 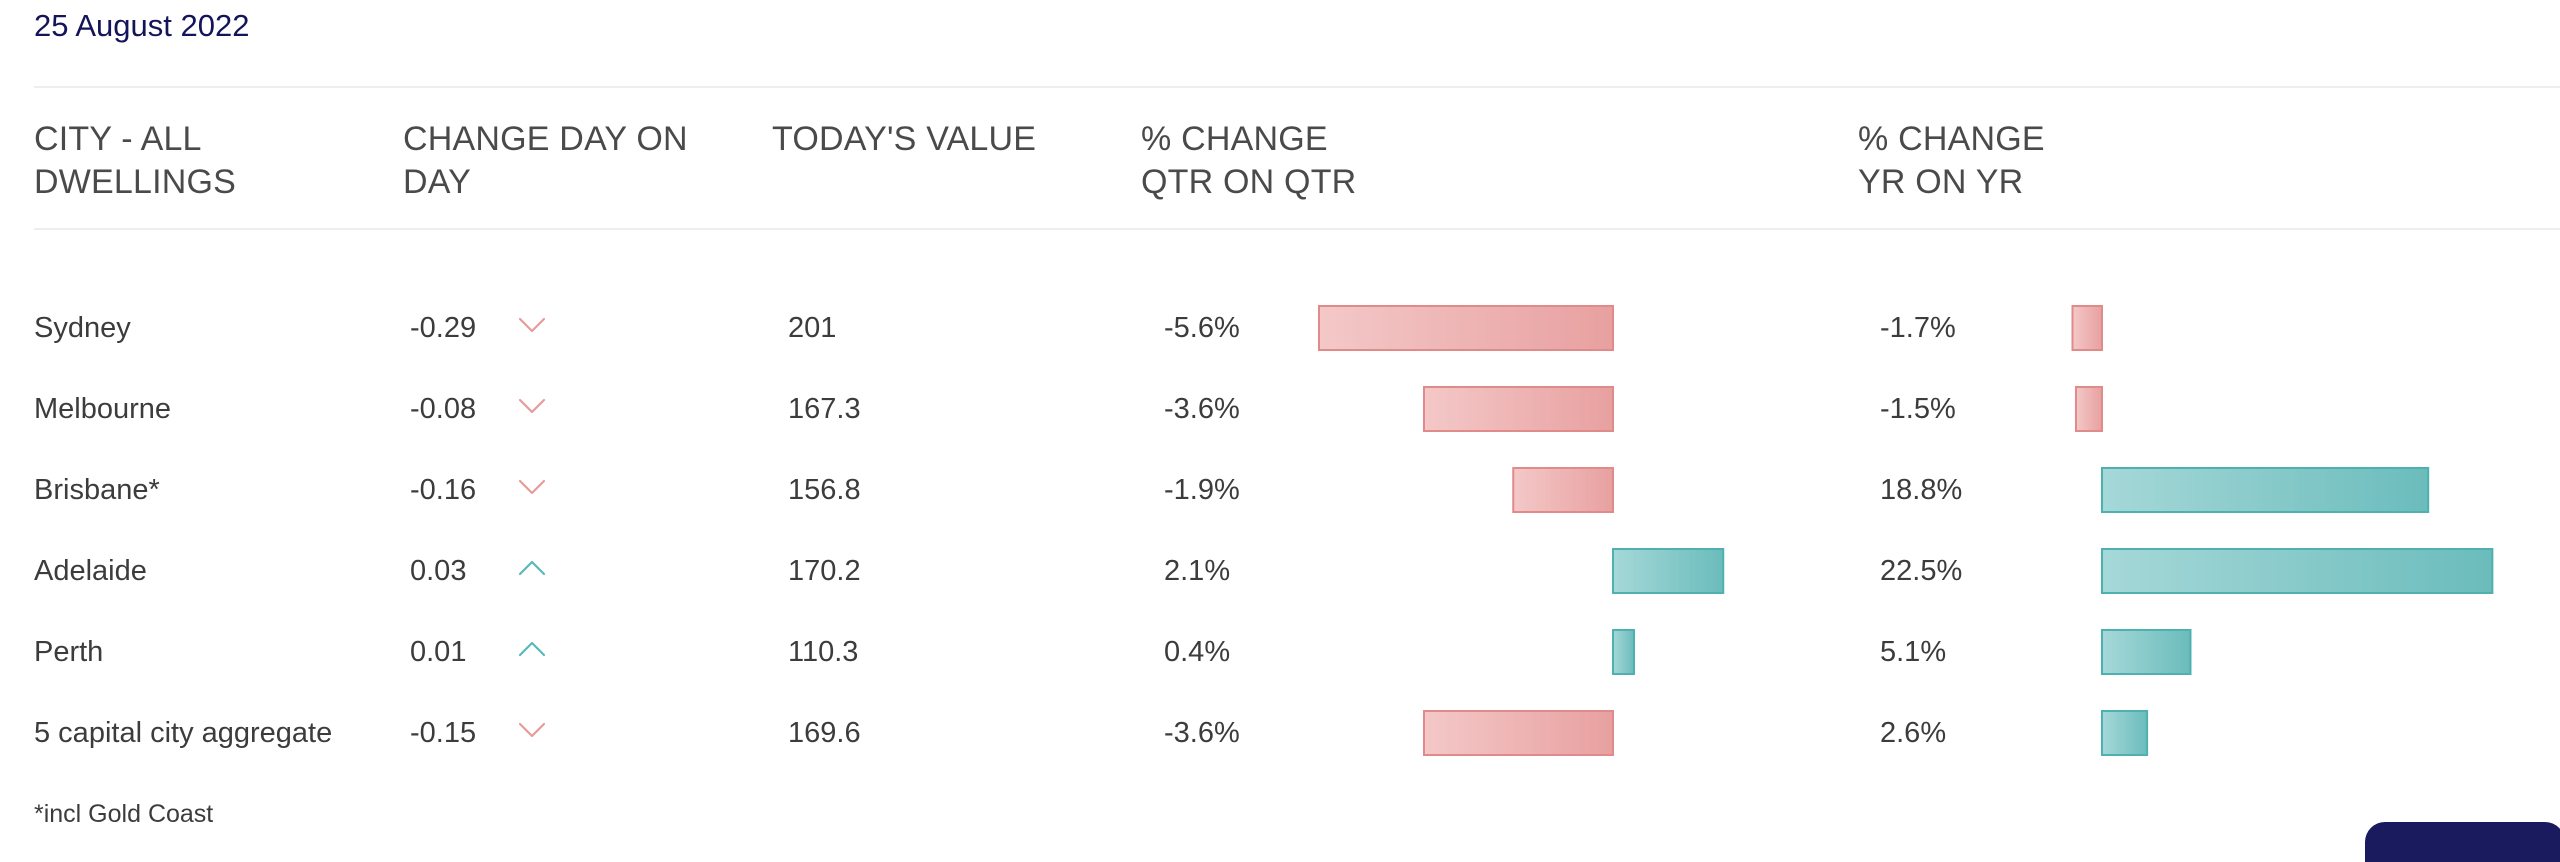 What do you see at coordinates (142, 25) in the screenshot?
I see `date-label: 25 August 2022` at bounding box center [142, 25].